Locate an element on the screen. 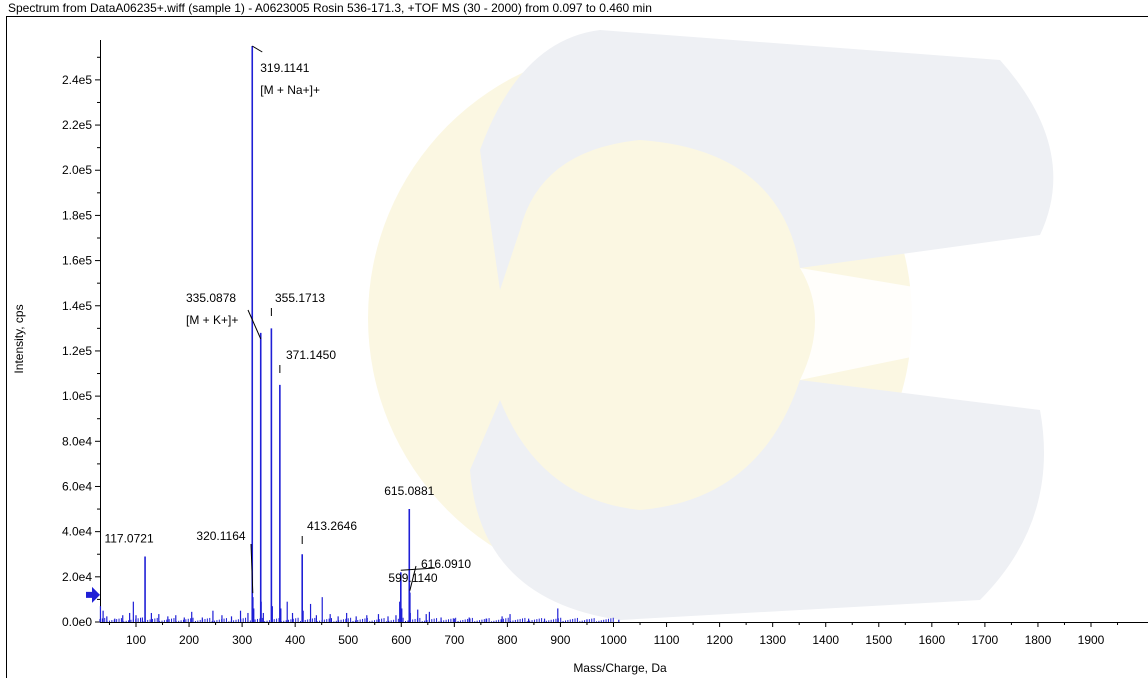  peak-label: 371.1450 is located at coordinates (311, 355).